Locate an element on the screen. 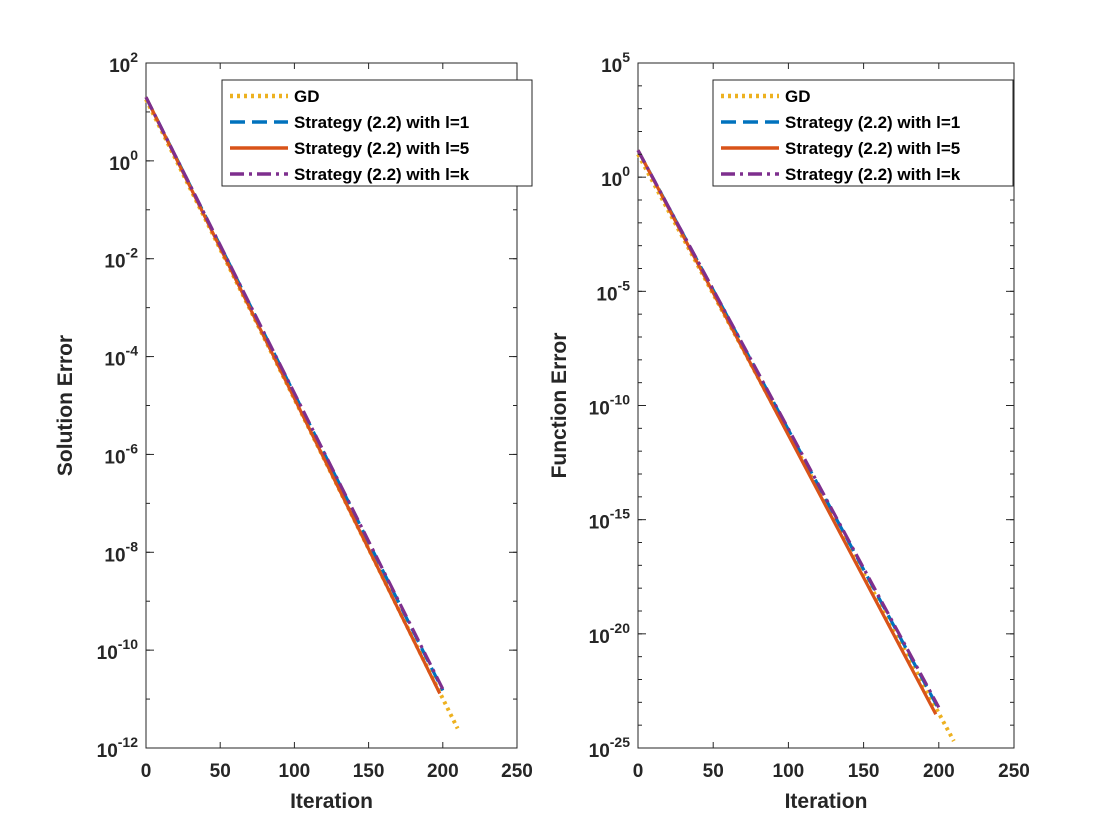 The height and width of the screenshot is (840, 1120). y-tick-label: 10⁻⁸ is located at coordinates (121, 552).